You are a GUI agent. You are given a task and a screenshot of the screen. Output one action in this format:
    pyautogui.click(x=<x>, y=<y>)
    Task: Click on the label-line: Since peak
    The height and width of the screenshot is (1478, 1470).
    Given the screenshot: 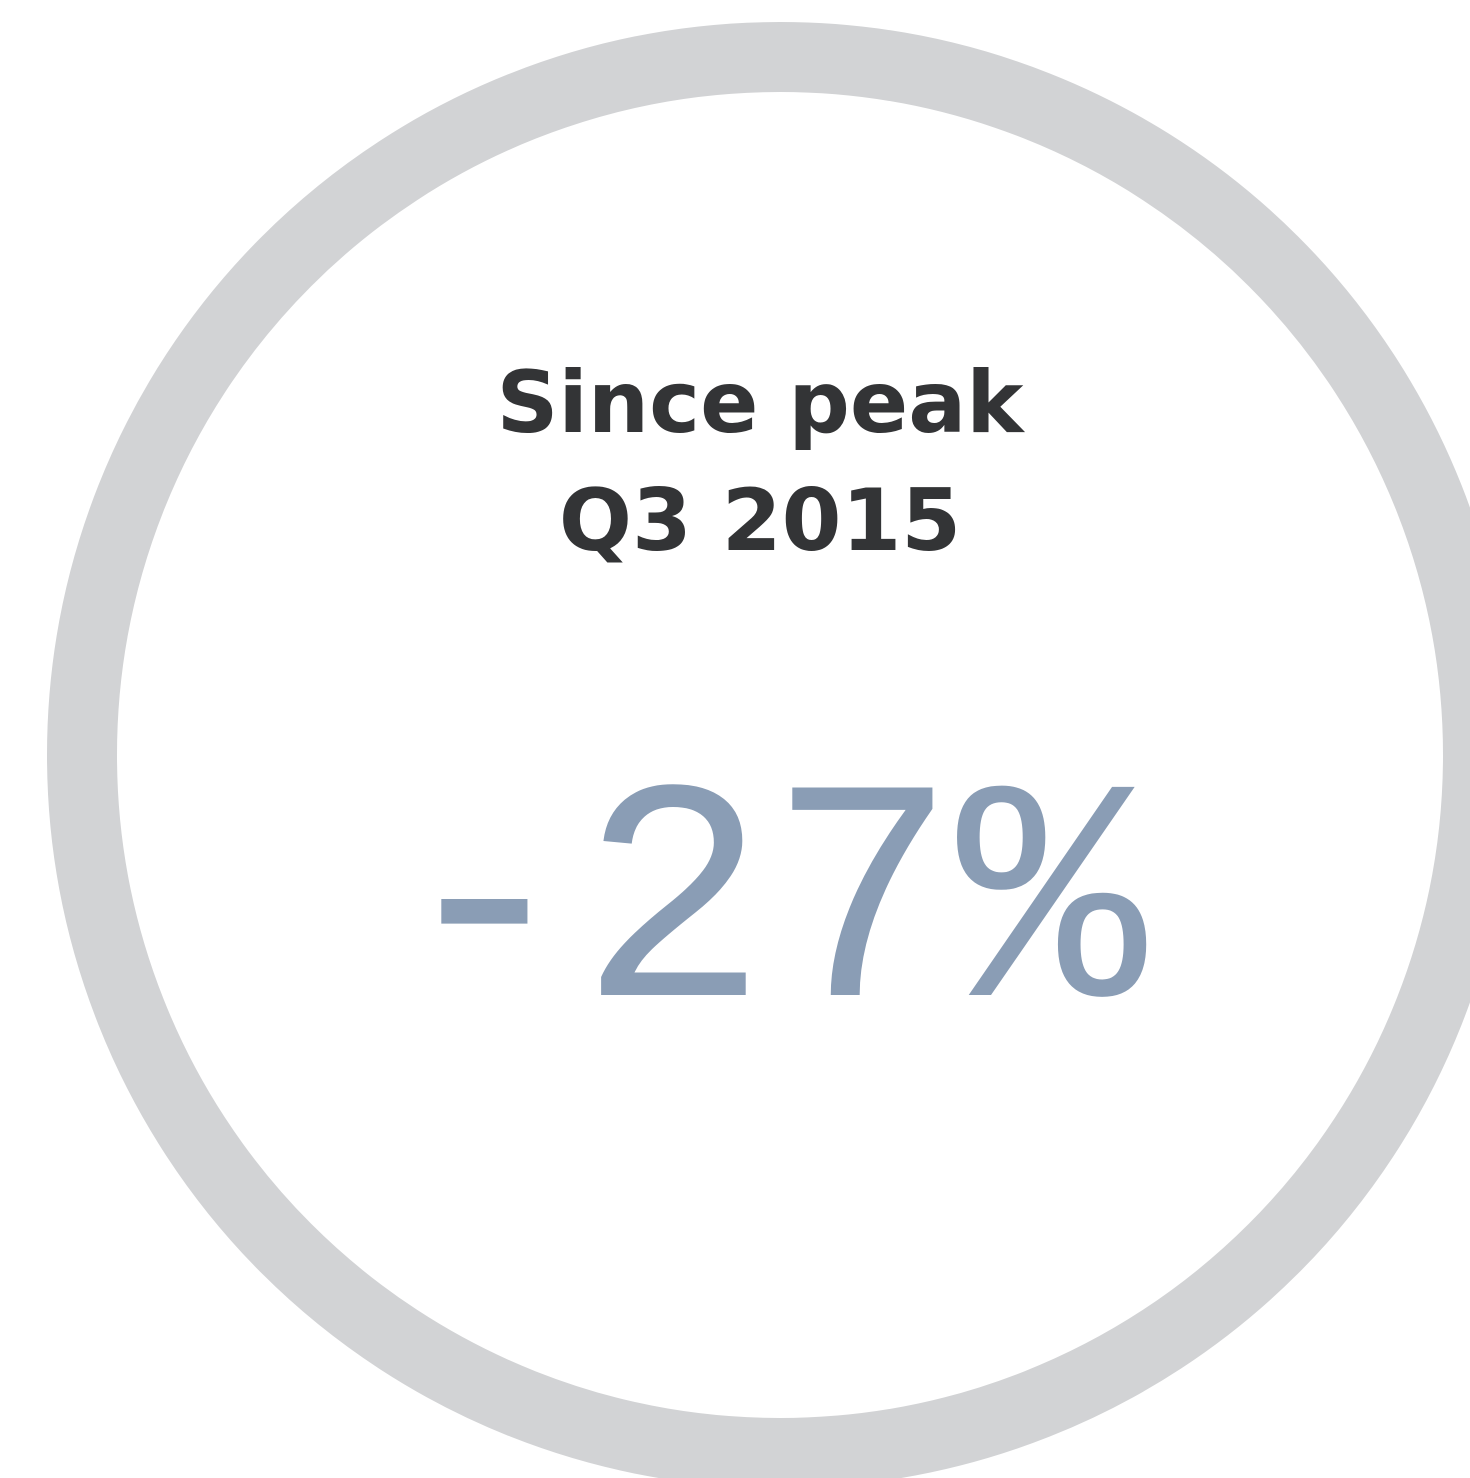 What is the action you would take?
    pyautogui.click(x=760, y=403)
    